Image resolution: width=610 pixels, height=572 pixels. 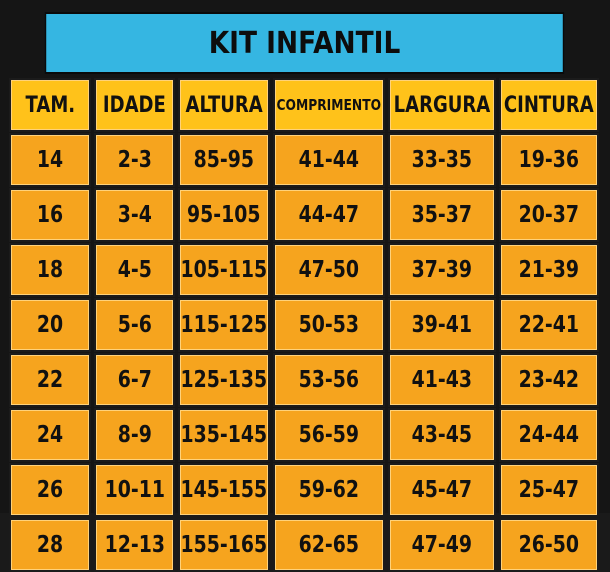 What do you see at coordinates (442, 105) in the screenshot?
I see `header-largura: LARGURA` at bounding box center [442, 105].